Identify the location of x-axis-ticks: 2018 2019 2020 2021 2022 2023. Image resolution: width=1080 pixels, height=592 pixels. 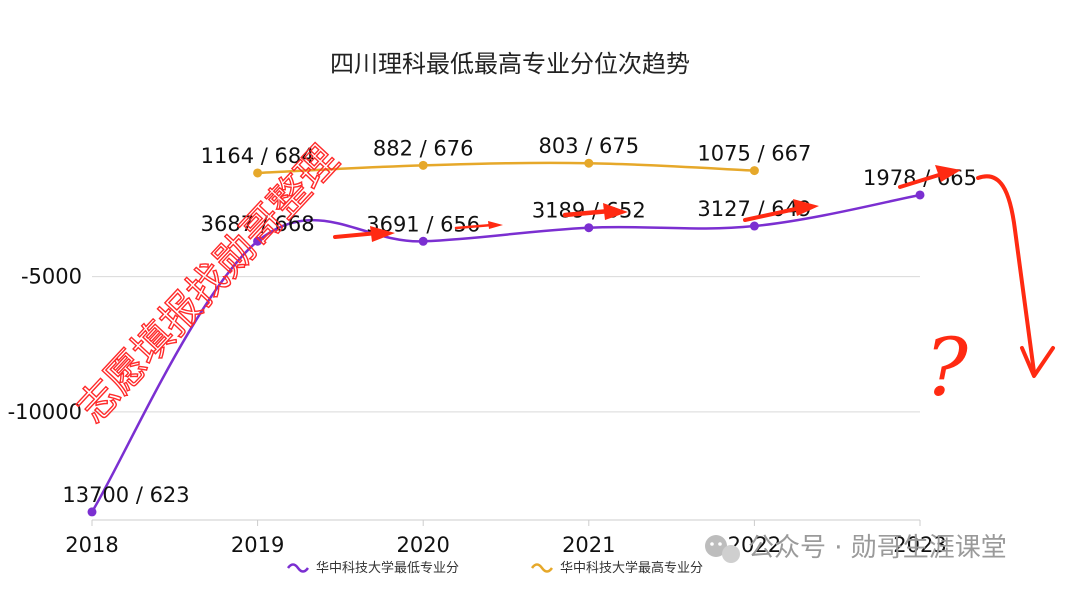
(506, 538).